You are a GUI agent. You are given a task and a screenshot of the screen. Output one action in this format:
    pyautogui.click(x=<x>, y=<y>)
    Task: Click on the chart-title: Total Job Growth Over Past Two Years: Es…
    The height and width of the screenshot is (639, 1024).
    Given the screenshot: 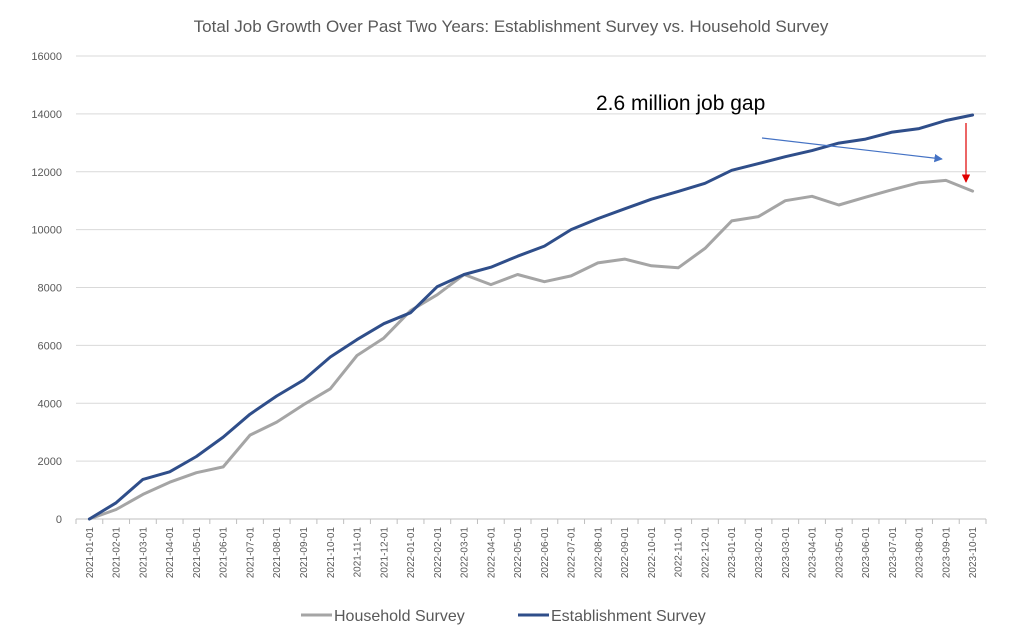 What is the action you would take?
    pyautogui.click(x=511, y=26)
    